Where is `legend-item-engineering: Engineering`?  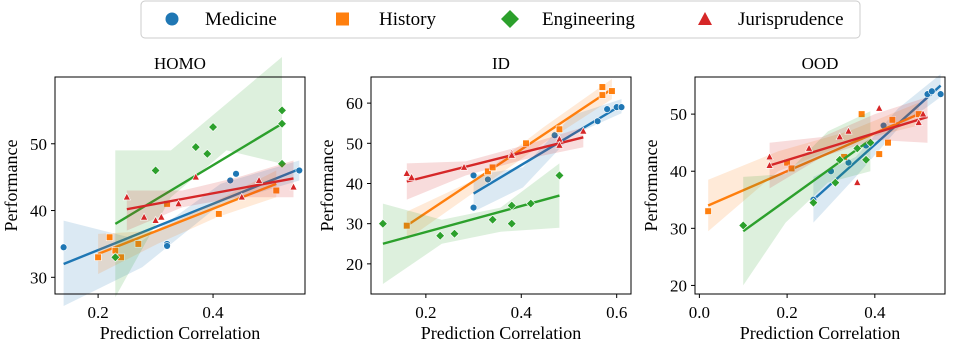 legend-item-engineering: Engineering is located at coordinates (568, 19).